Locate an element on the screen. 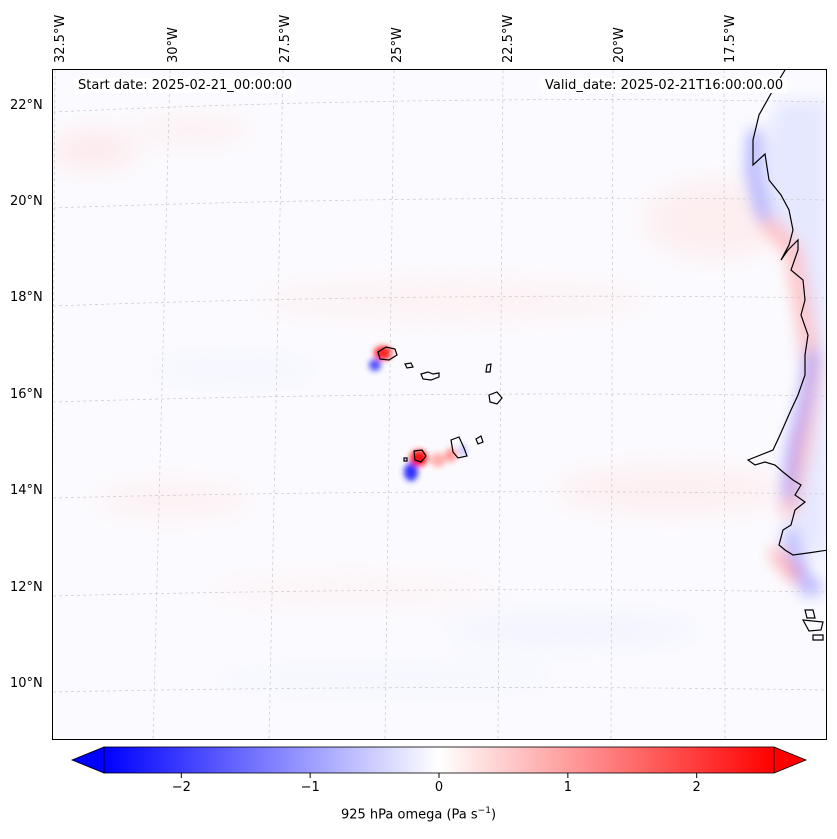  colorbar-ticks: −2 −1 0 1 2 is located at coordinates (436, 784).